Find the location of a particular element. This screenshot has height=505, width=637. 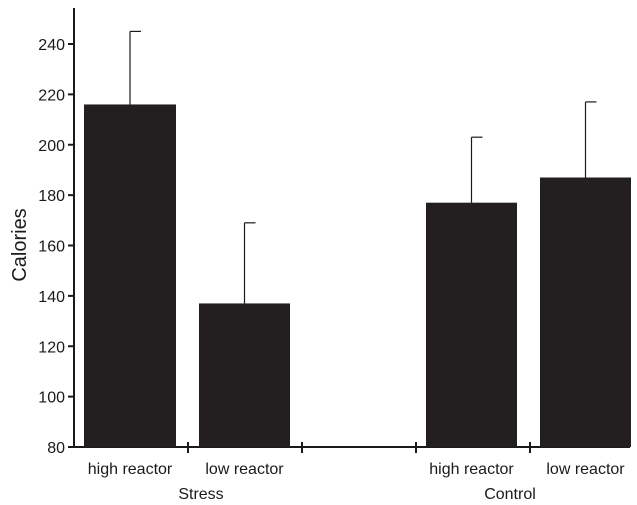

group-label: Control is located at coordinates (510, 494).